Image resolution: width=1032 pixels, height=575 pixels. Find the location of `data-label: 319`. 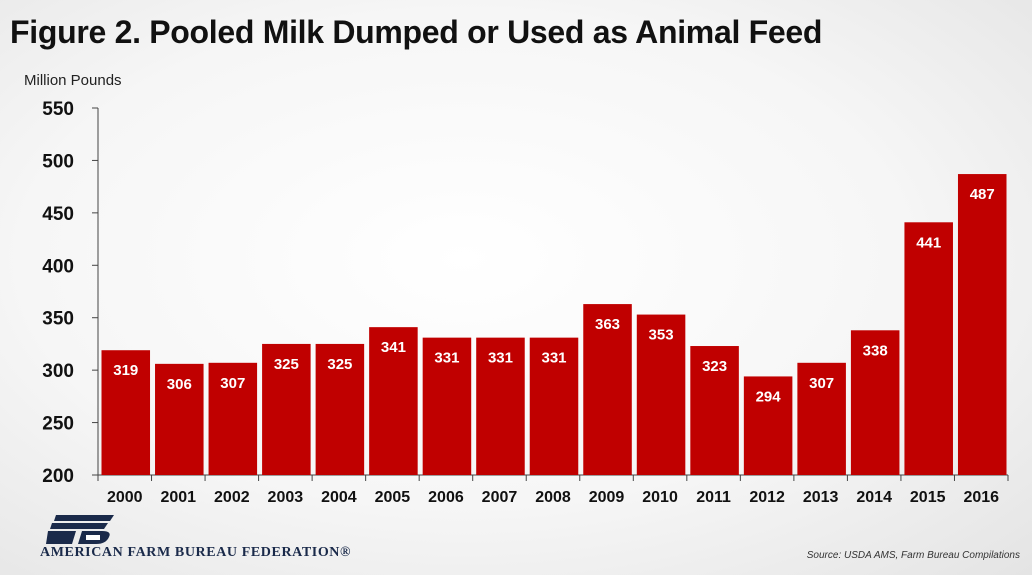

data-label: 319 is located at coordinates (125, 370).